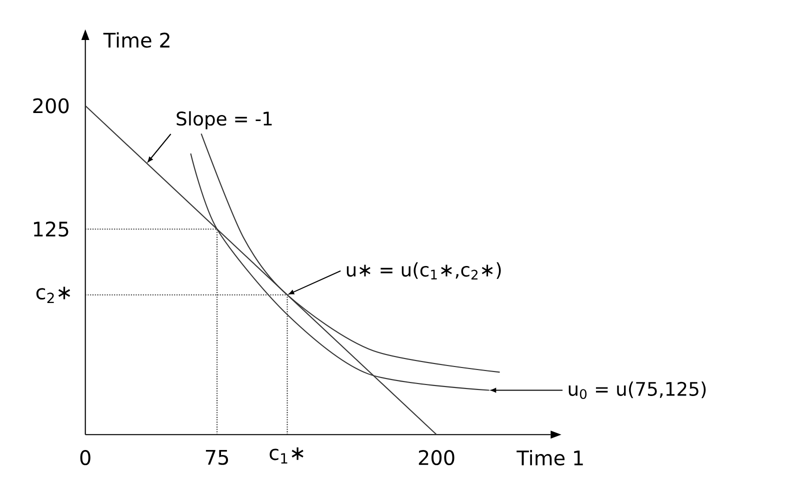 The width and height of the screenshot is (804, 496). I want to click on annotation: c$_{1}$∗, so click(287, 455).